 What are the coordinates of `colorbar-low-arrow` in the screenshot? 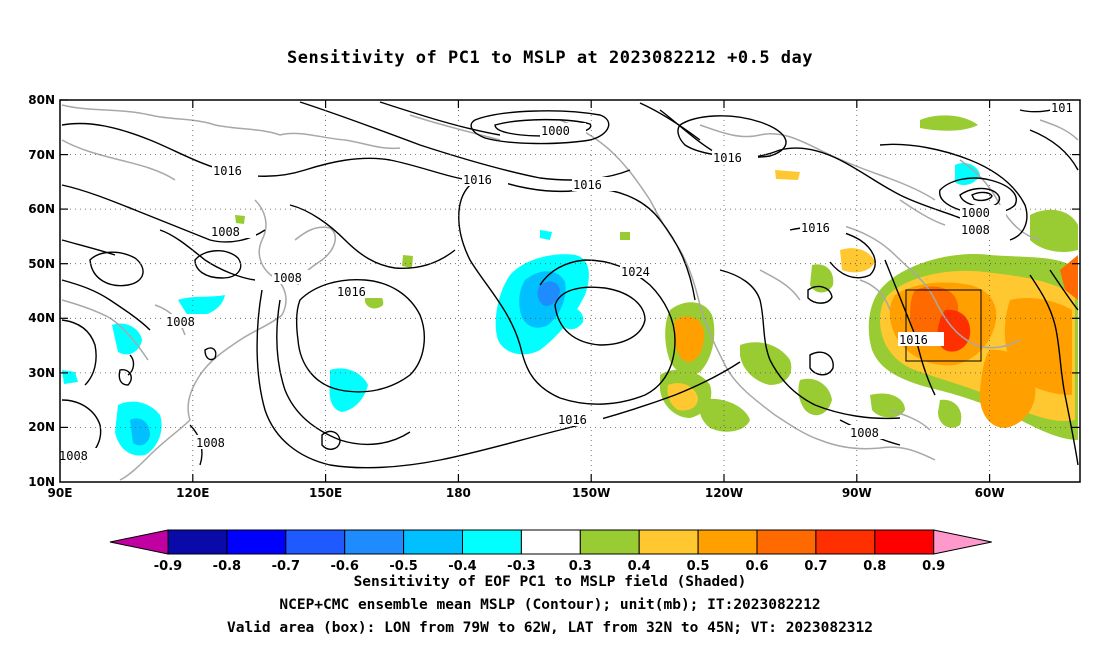 It's located at (139, 542).